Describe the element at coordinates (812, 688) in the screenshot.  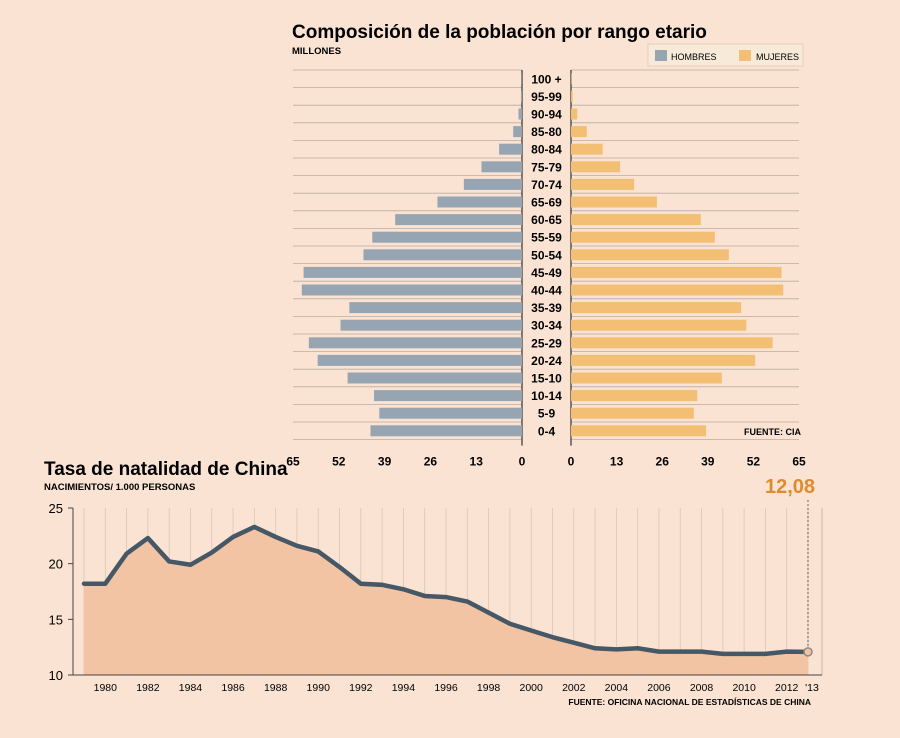
I see `x-tick-label: '13` at that location.